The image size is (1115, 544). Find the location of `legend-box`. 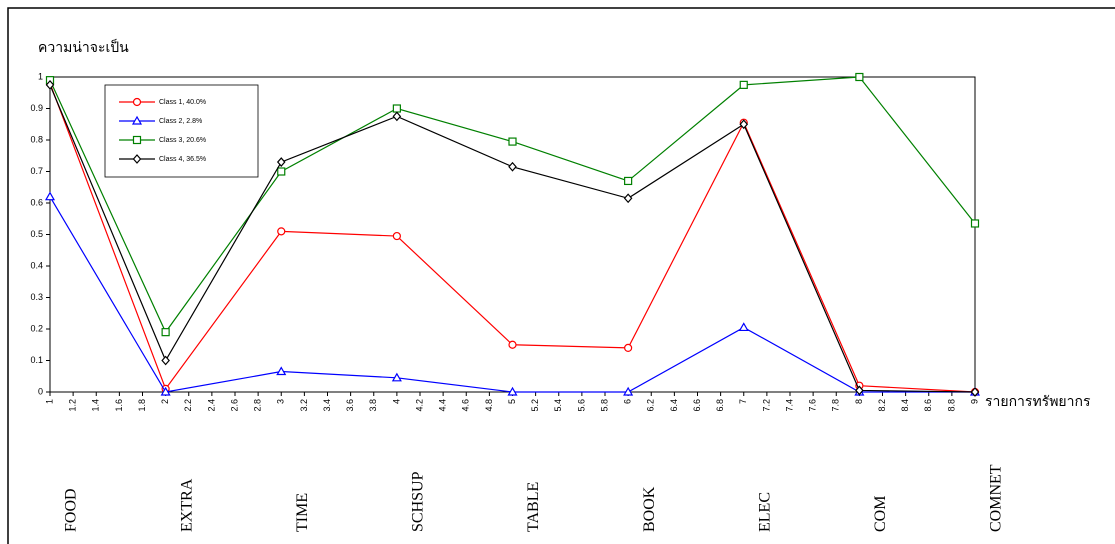

legend-box is located at coordinates (181, 131).